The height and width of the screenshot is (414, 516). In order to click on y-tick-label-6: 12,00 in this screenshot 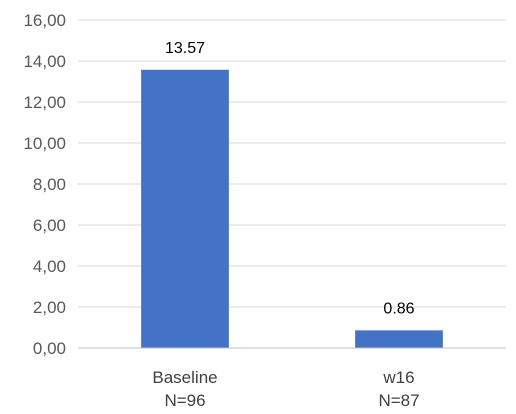, I will do `click(44, 102)`.